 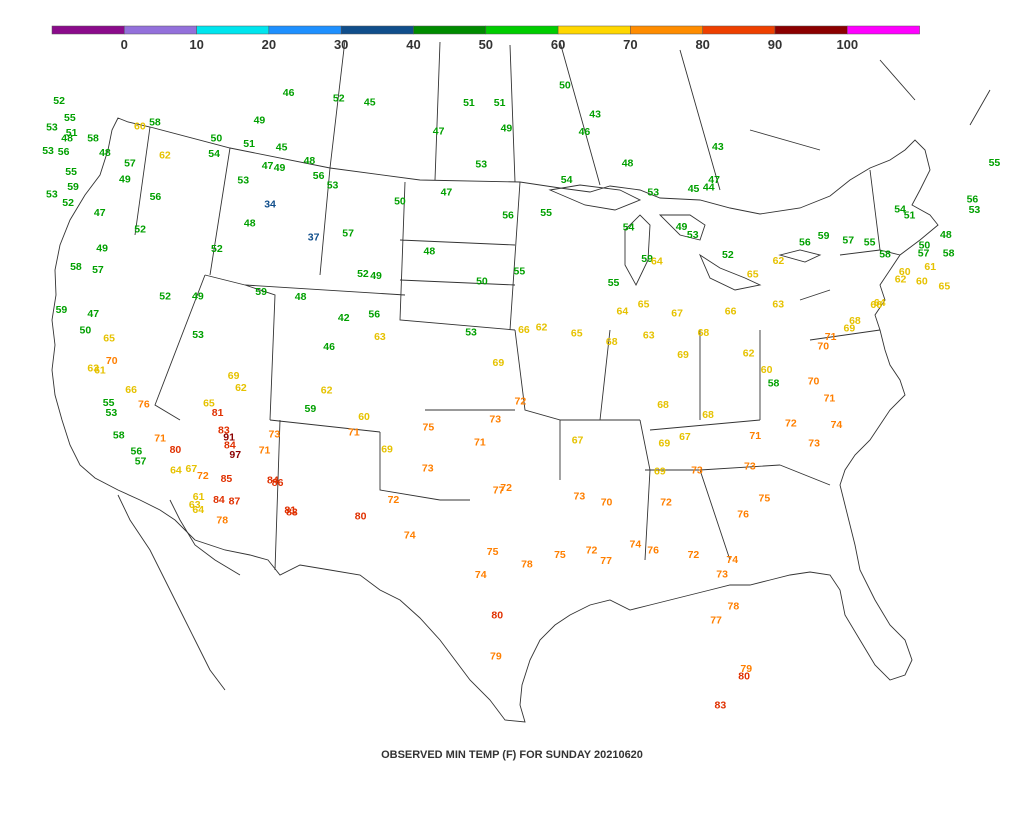 I want to click on temperature-observation: 72, so click(x=592, y=551).